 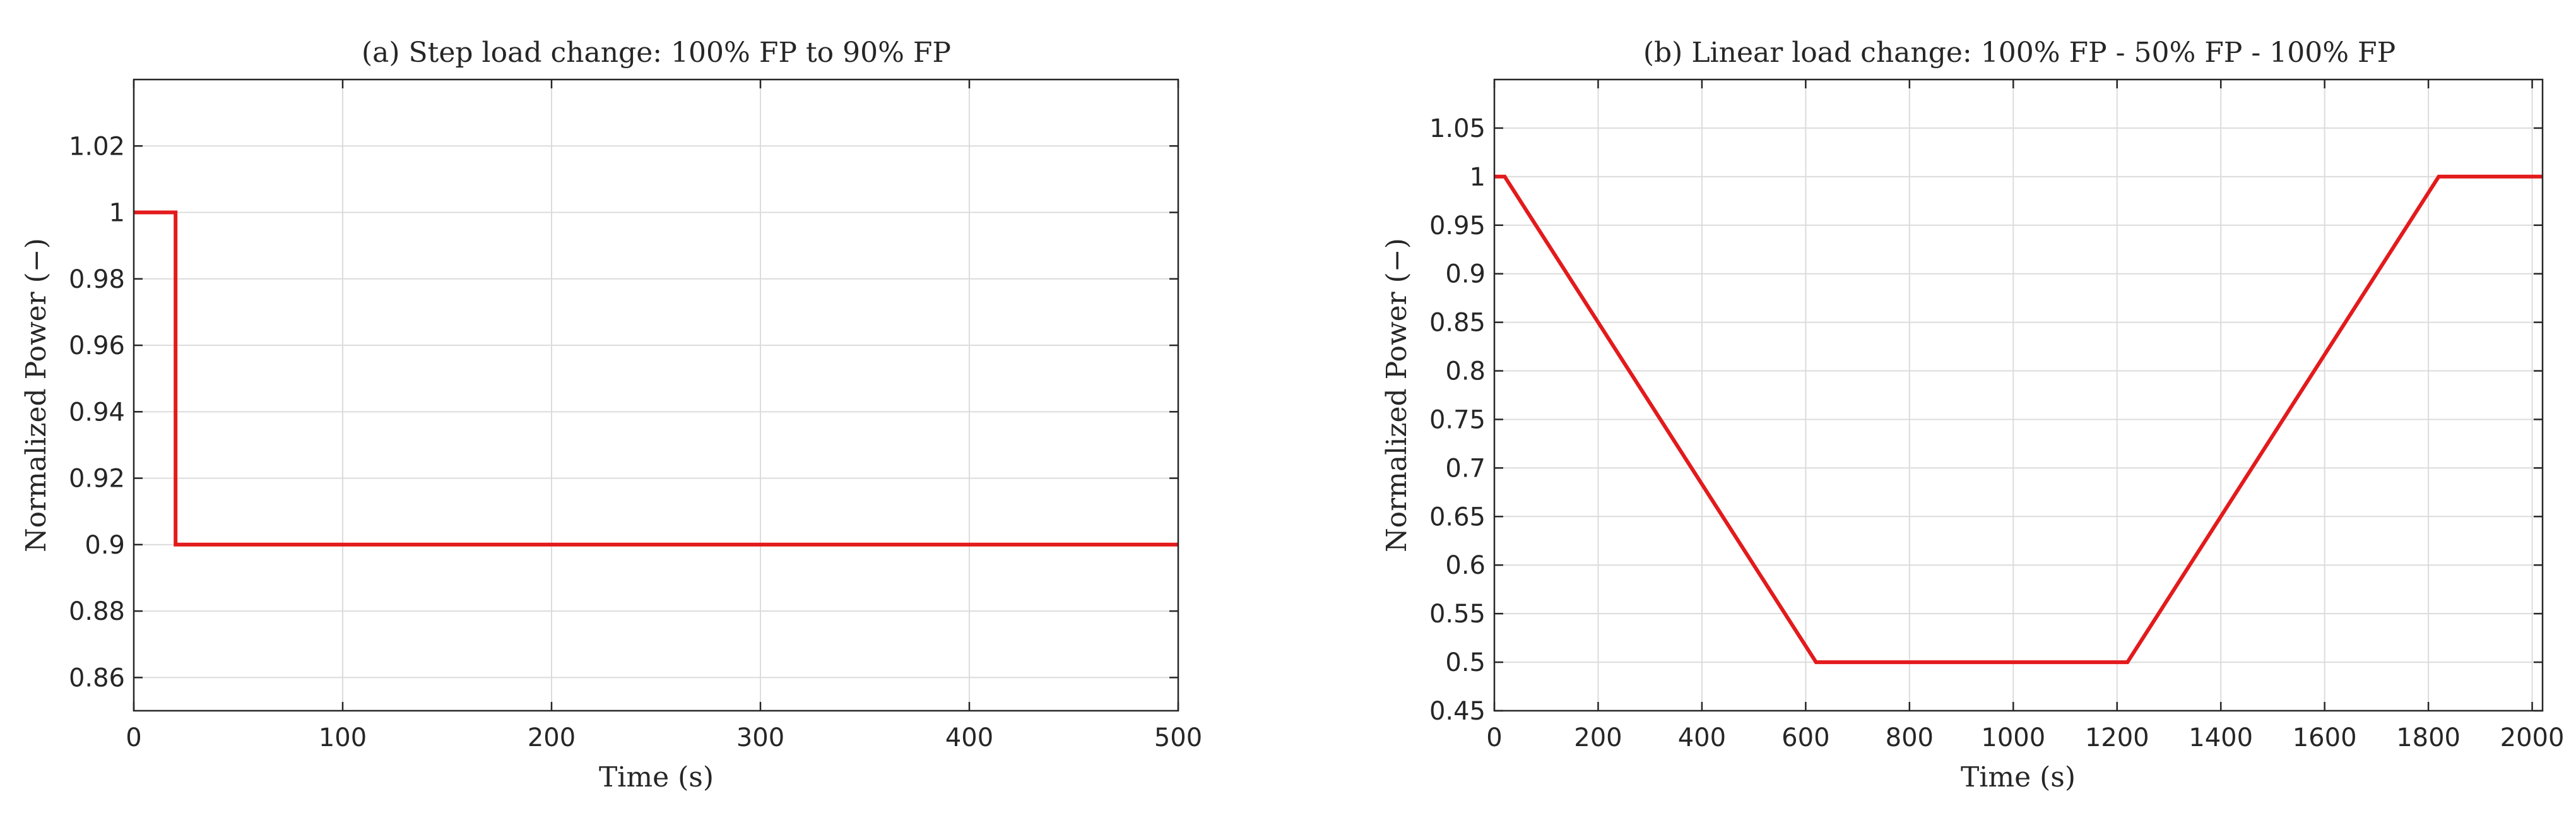 I want to click on x-tick-label: 1800, so click(x=2428, y=737).